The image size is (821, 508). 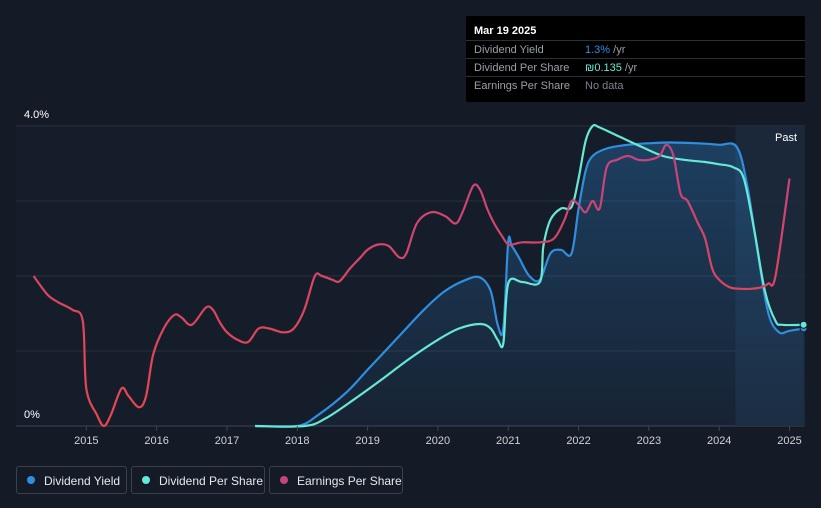 What do you see at coordinates (36, 265) in the screenshot?
I see `y-axis-ticks: 4.0% 0%` at bounding box center [36, 265].